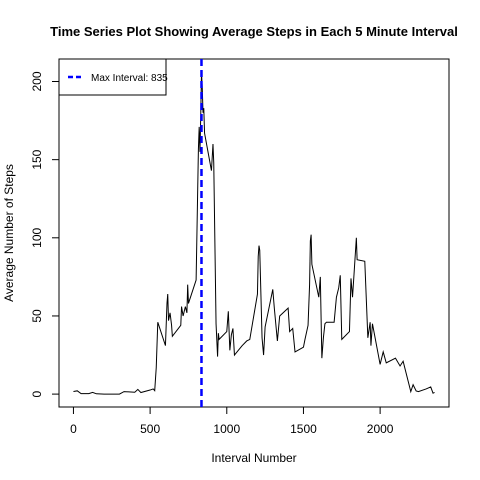  What do you see at coordinates (73, 429) in the screenshot?
I see `x-tick-label: 0` at bounding box center [73, 429].